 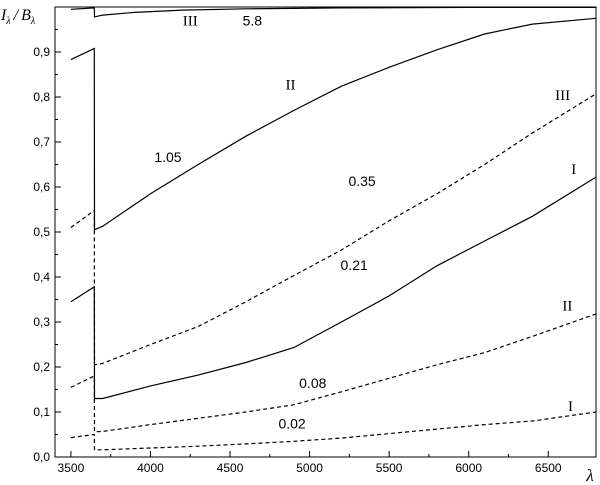 What do you see at coordinates (33, 21) in the screenshot?
I see `y-title-sub2: λ` at bounding box center [33, 21].